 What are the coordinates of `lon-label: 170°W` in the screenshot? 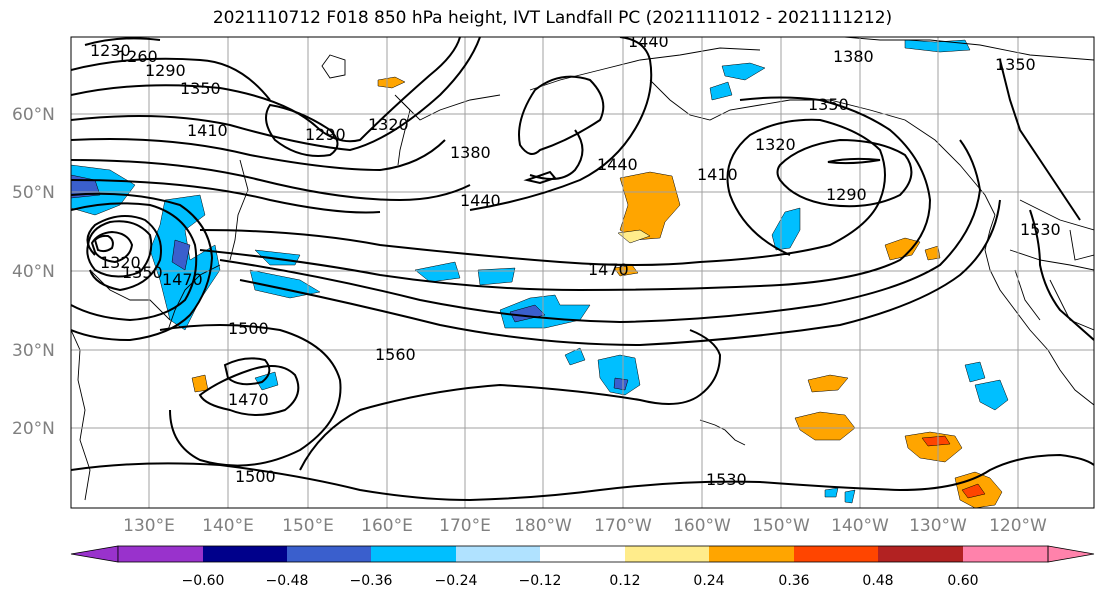 It's located at (623, 526).